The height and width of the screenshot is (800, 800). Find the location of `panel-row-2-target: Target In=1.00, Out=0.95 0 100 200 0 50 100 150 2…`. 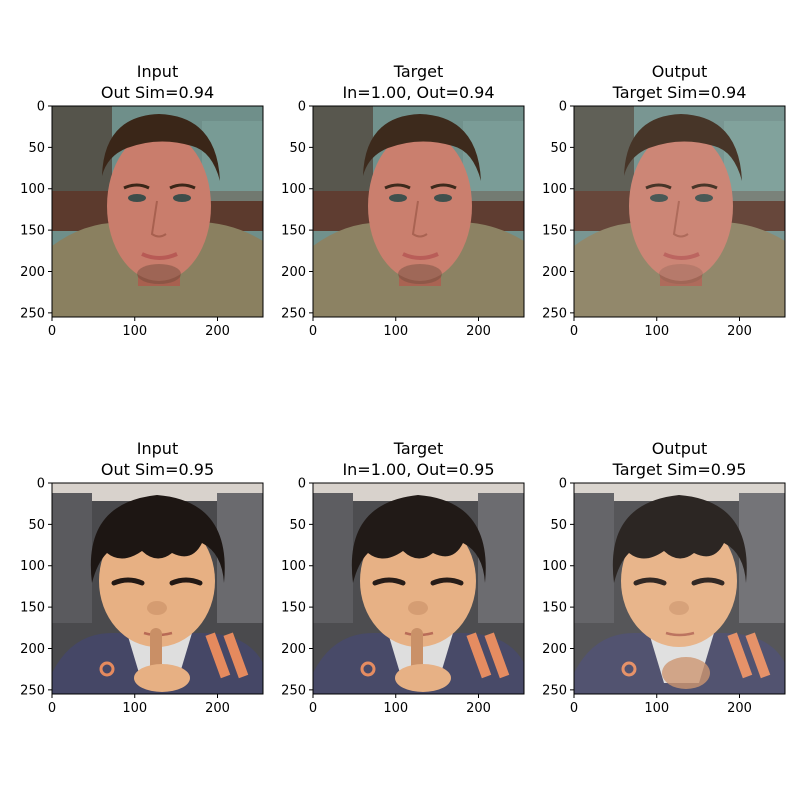

panel-row-2-target: Target In=1.00, Out=0.95 0 100 200 0 50 100 150 2… is located at coordinates (403, 577).